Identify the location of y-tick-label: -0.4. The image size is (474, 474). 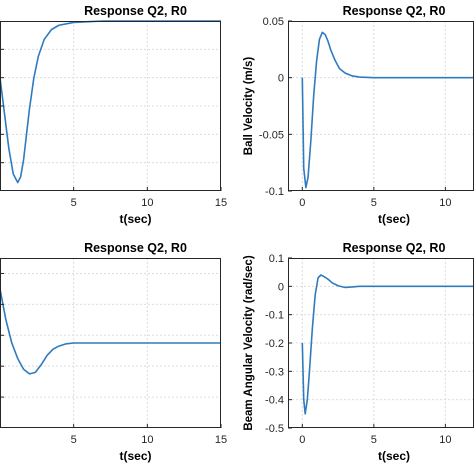
(274, 401).